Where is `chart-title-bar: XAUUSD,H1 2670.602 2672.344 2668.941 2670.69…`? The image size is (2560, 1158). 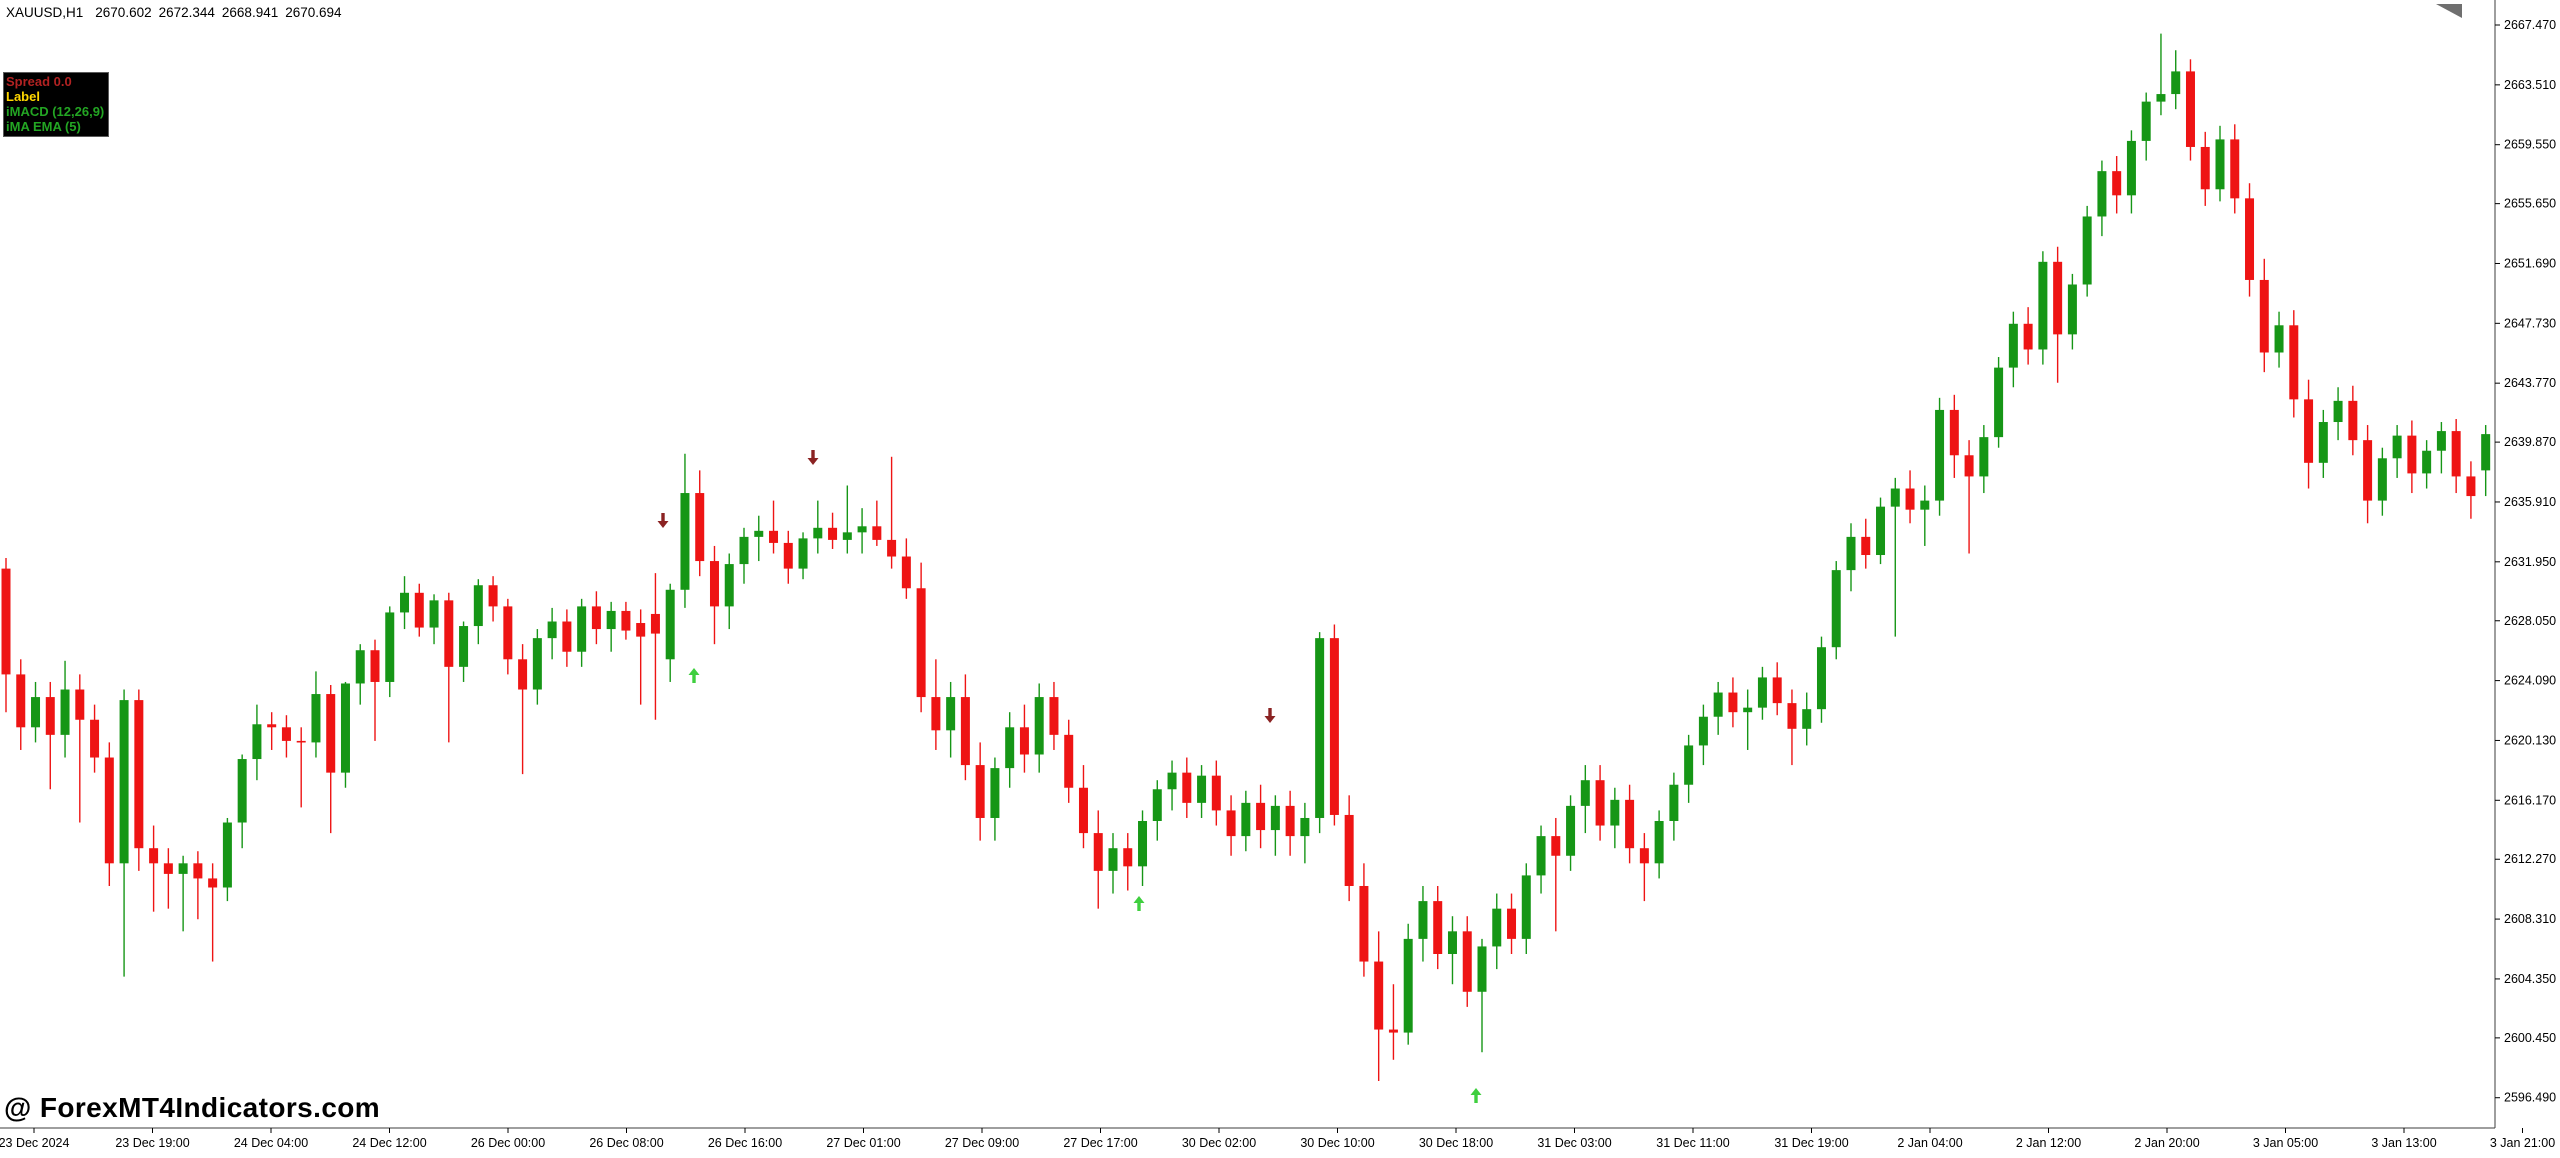
chart-title-bar: XAUUSD,H1 2670.602 2672.344 2668.941 2670.69… is located at coordinates (177, 12).